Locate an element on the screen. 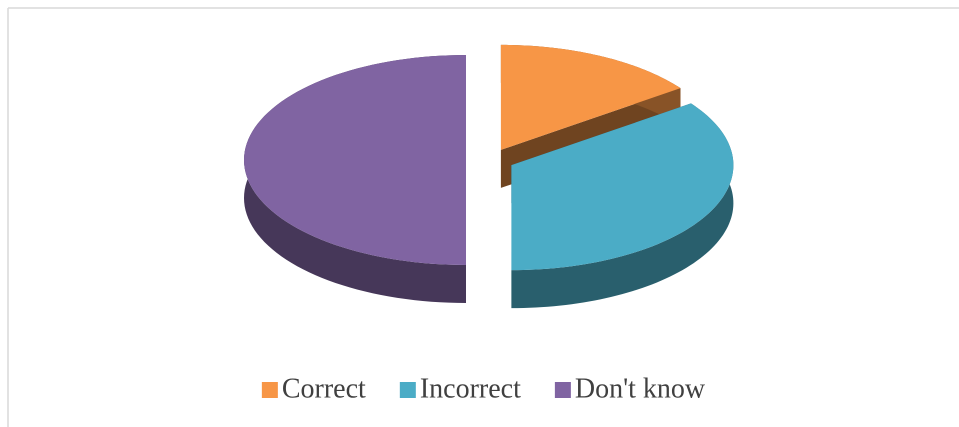 The height and width of the screenshot is (427, 959). slice-side is located at coordinates (622, 206).